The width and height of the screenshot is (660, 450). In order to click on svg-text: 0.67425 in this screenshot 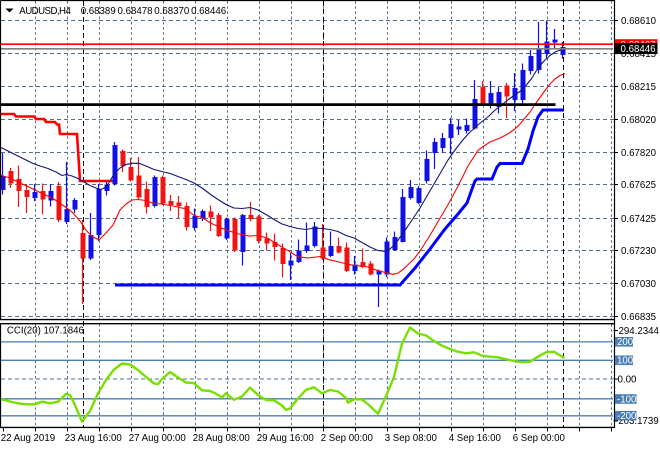, I will do `click(638, 219)`.